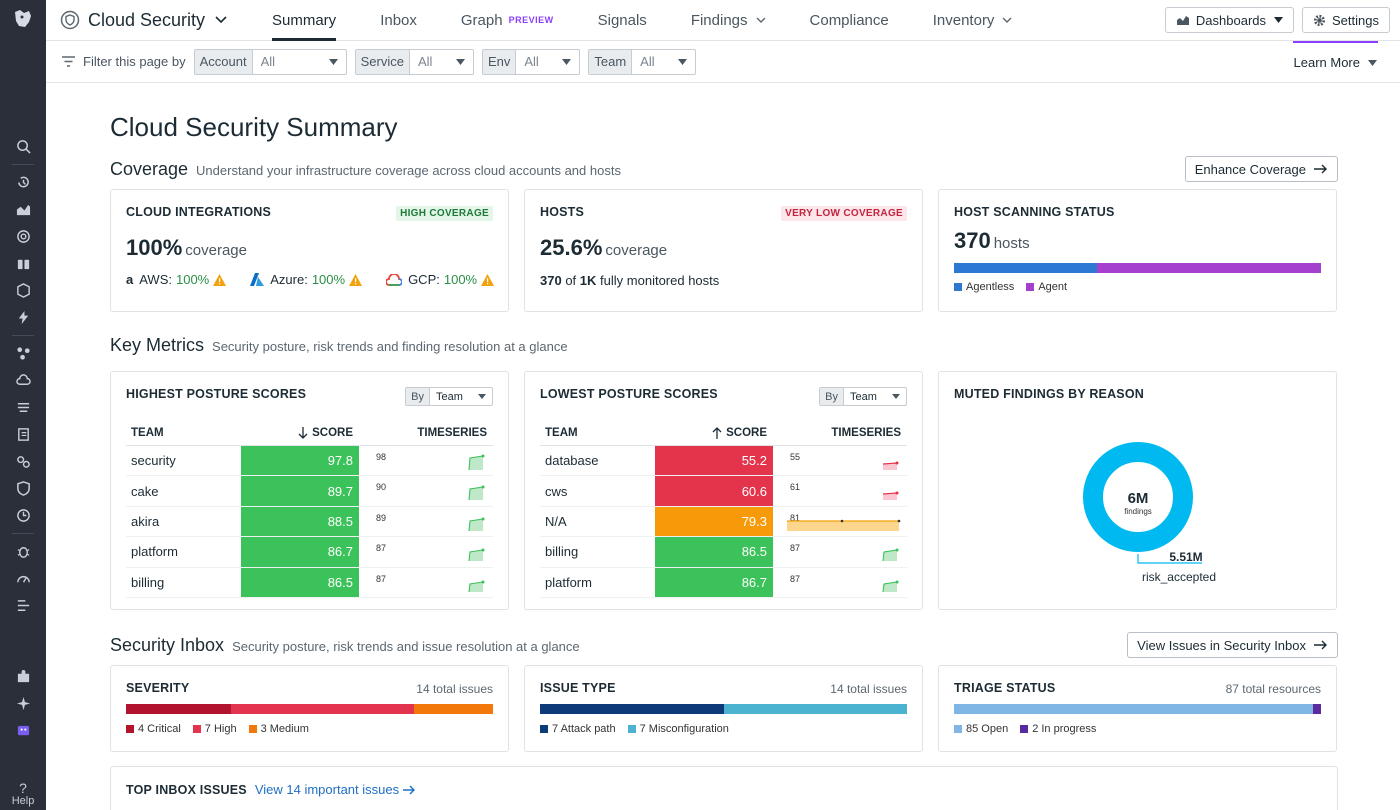 This screenshot has width=1400, height=810. I want to click on table-row: N/A 79.3 81, so click(723, 522).